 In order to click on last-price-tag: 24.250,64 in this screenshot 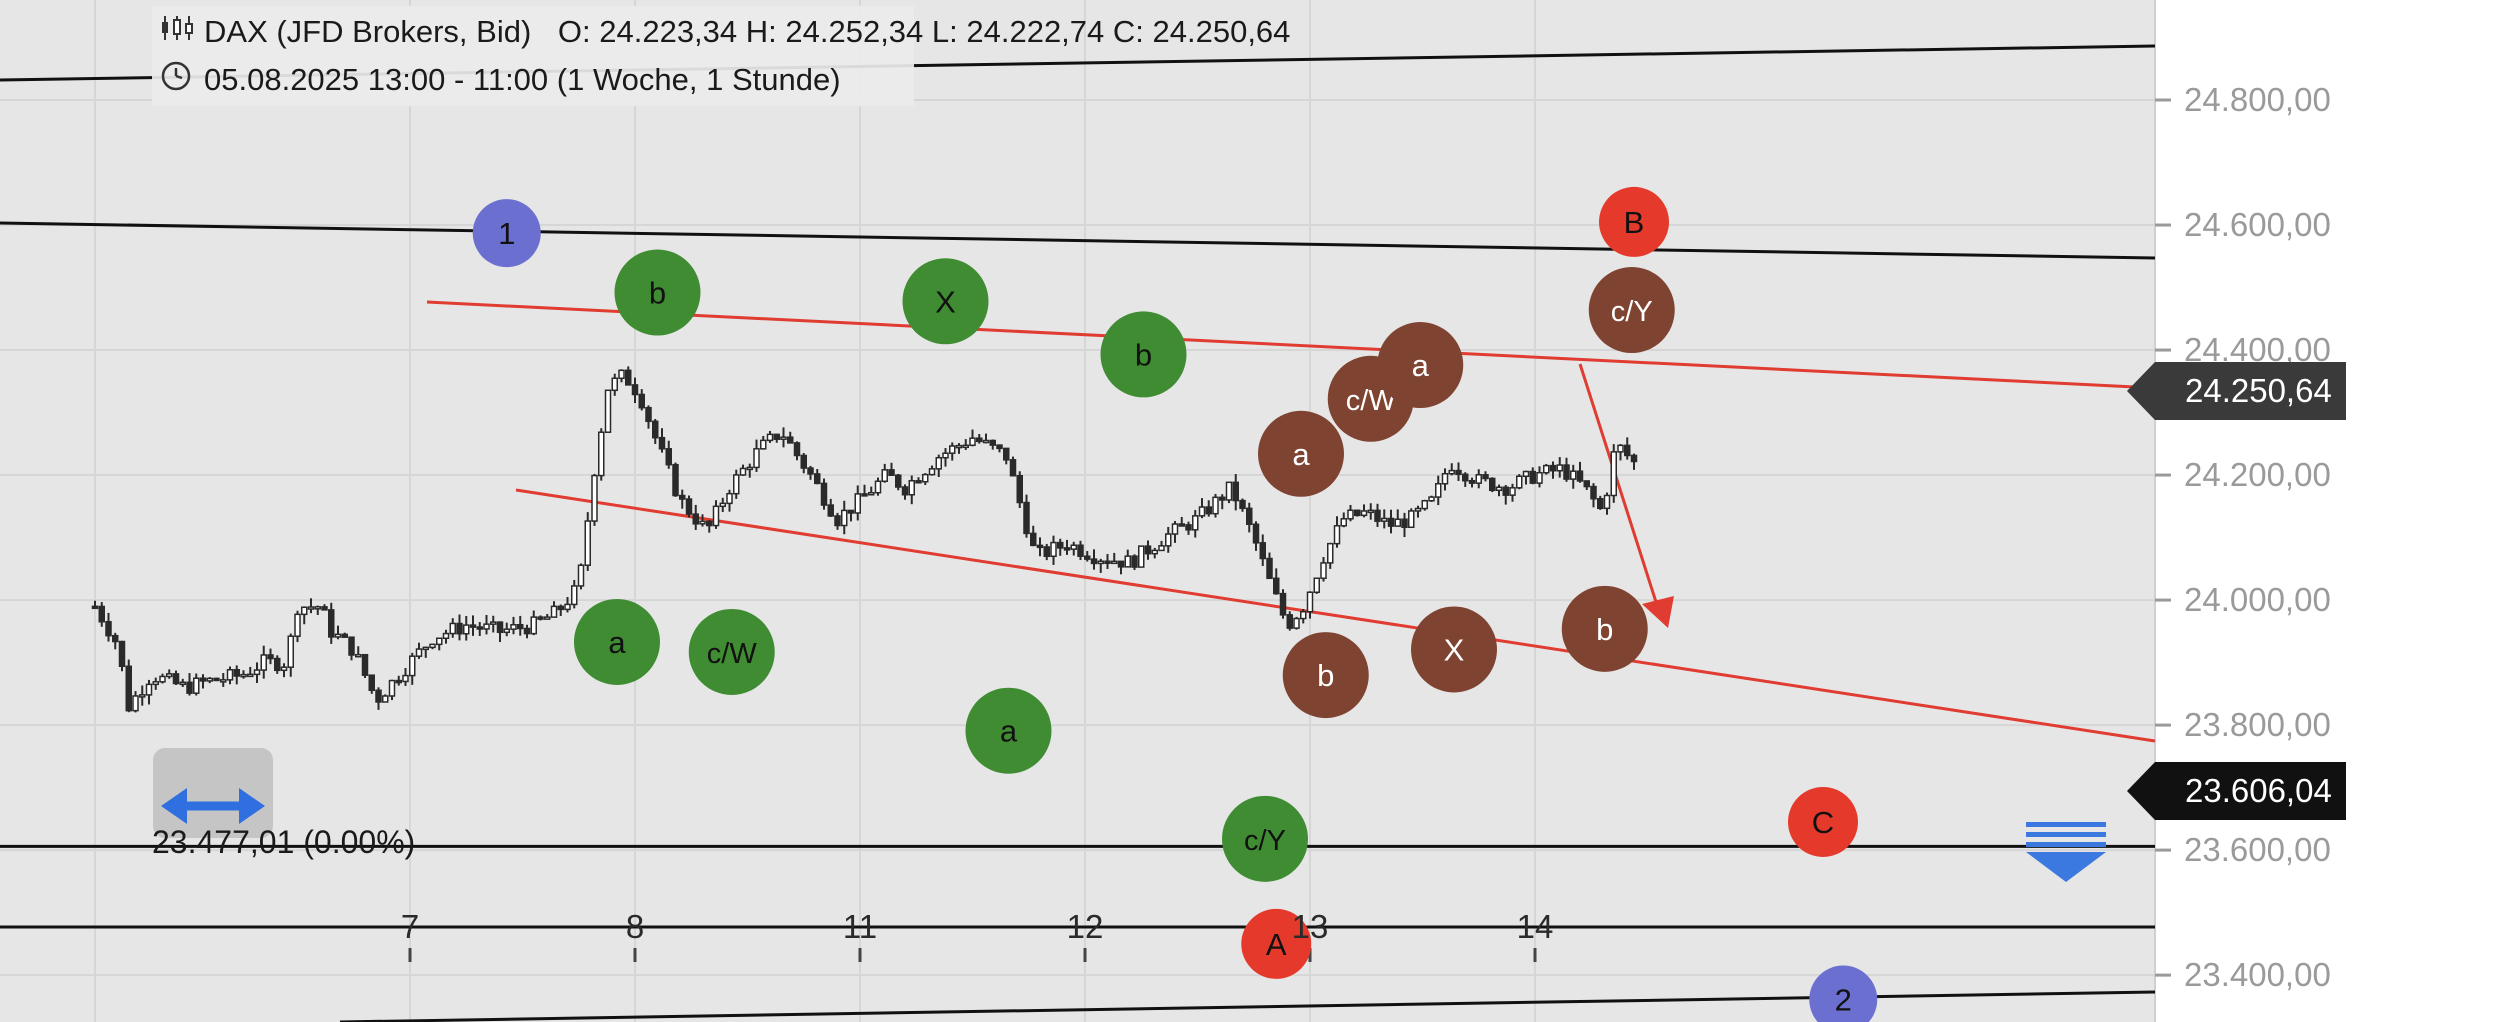, I will do `click(2236, 391)`.